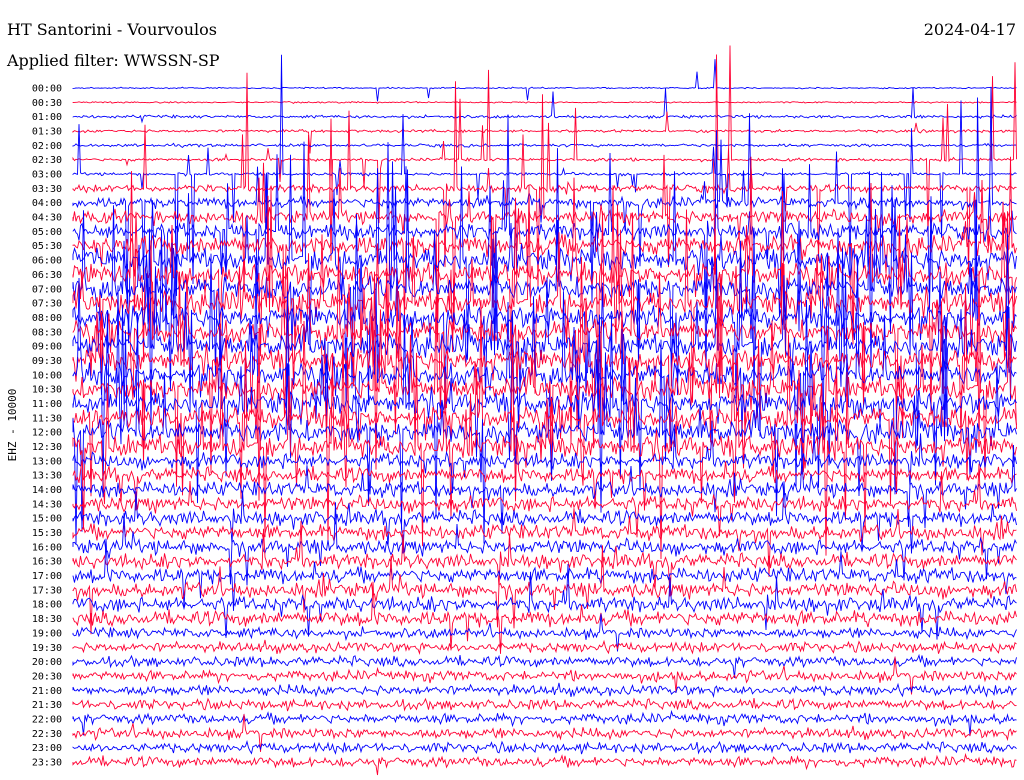 Image resolution: width=1024 pixels, height=780 pixels. I want to click on row-label: 22:00, so click(47, 719).